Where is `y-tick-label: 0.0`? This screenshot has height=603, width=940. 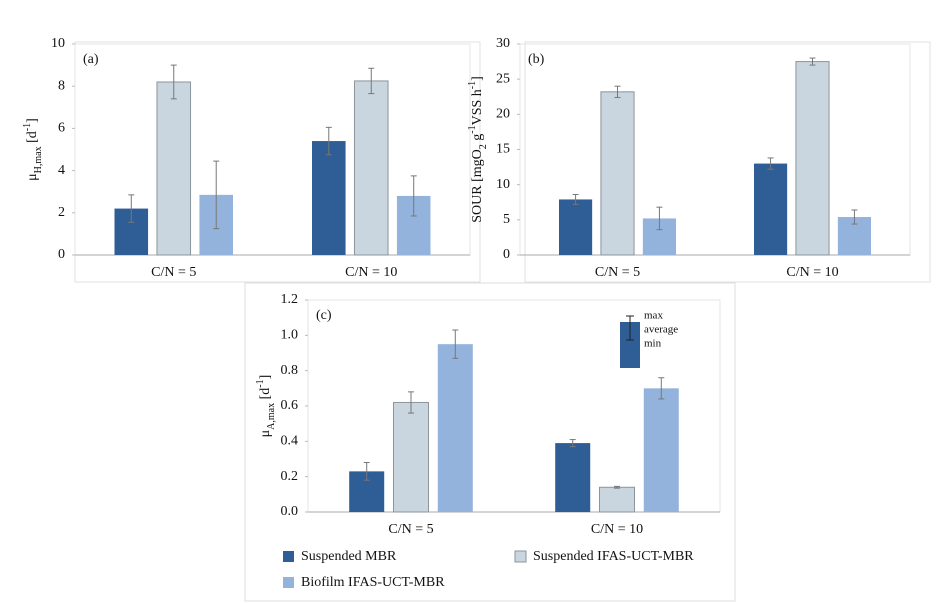 y-tick-label: 0.0 is located at coordinates (290, 511).